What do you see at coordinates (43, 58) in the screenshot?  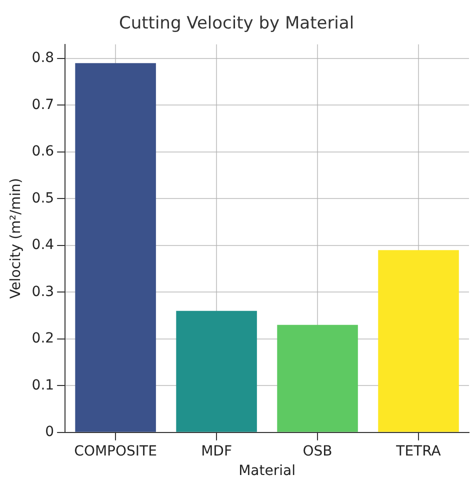 I see `y-tick-label: 0.8` at bounding box center [43, 58].